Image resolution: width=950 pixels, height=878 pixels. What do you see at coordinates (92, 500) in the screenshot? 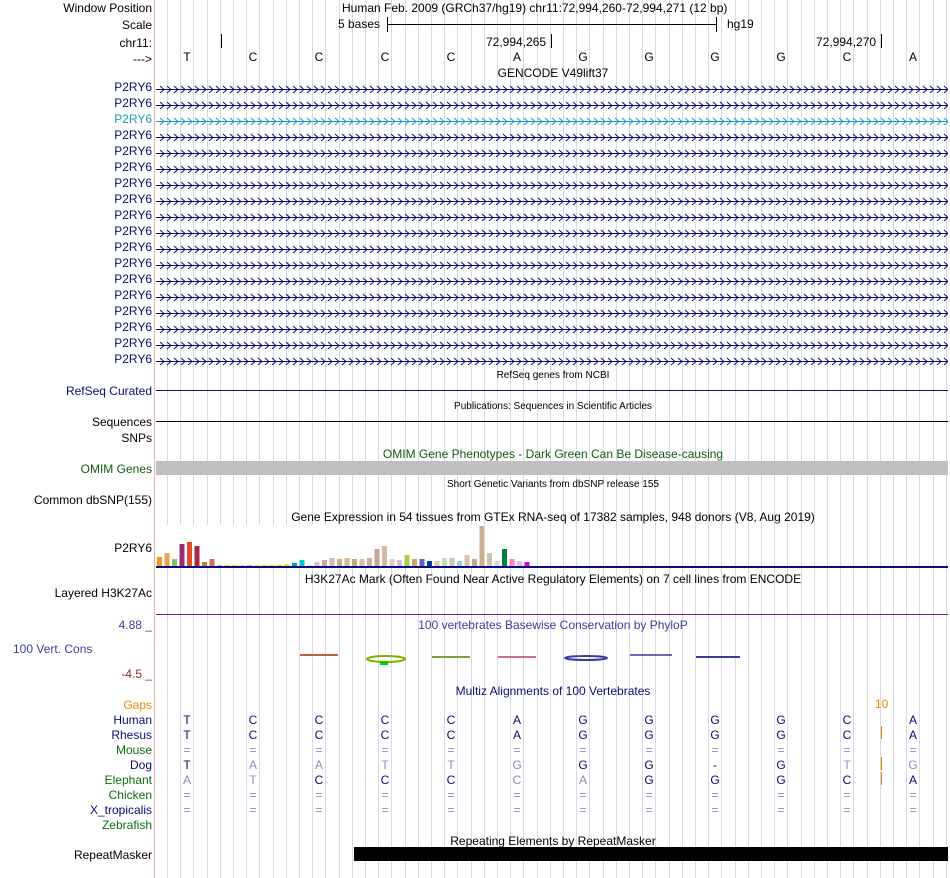
I see `dbsnp-label: Common dbSNP(155)` at bounding box center [92, 500].